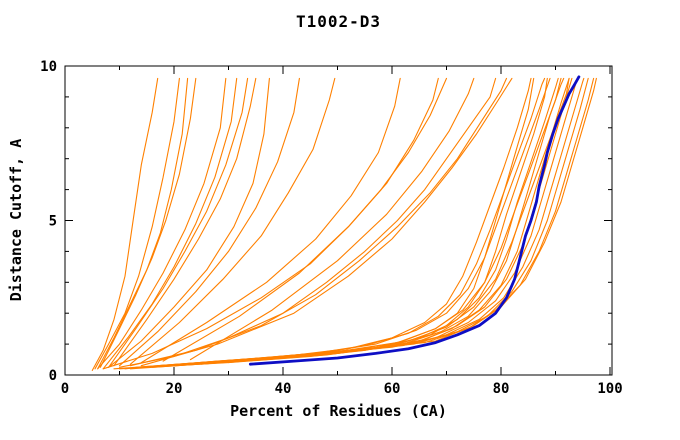  Describe the element at coordinates (65, 389) in the screenshot. I see `x-tick-label: 0` at that location.